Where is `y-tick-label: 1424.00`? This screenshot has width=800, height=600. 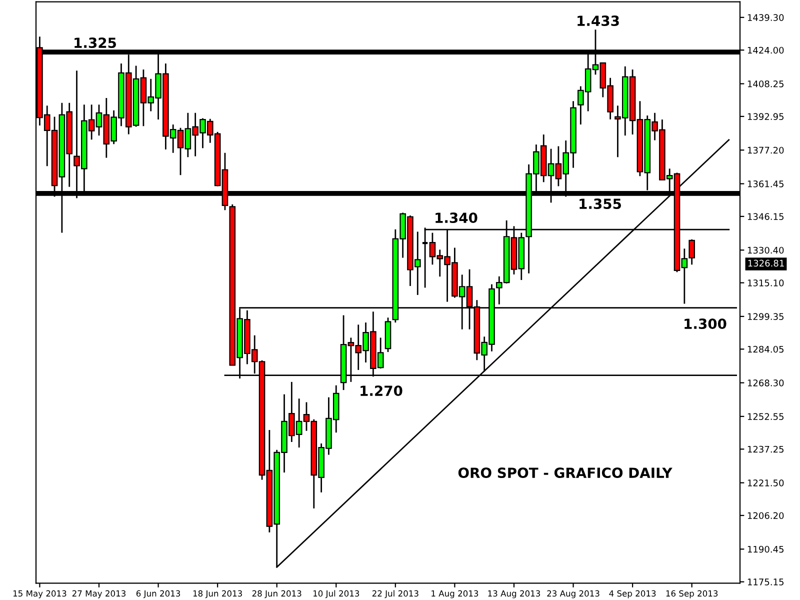 y-tick-label: 1424.00 is located at coordinates (766, 50).